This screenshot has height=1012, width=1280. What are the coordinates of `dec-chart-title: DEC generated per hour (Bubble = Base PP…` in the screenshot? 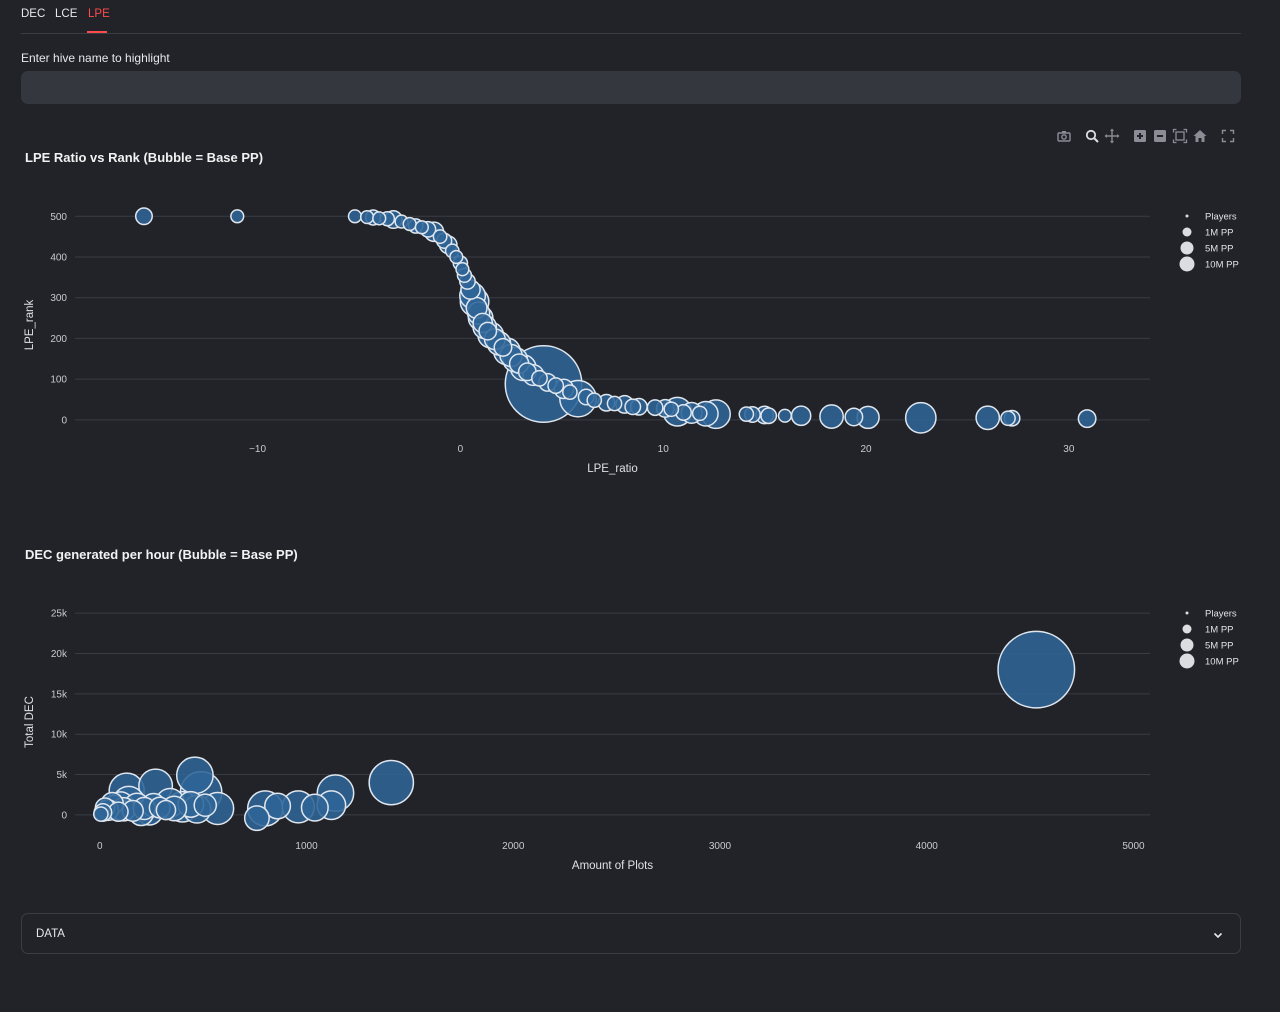 It's located at (161, 554).